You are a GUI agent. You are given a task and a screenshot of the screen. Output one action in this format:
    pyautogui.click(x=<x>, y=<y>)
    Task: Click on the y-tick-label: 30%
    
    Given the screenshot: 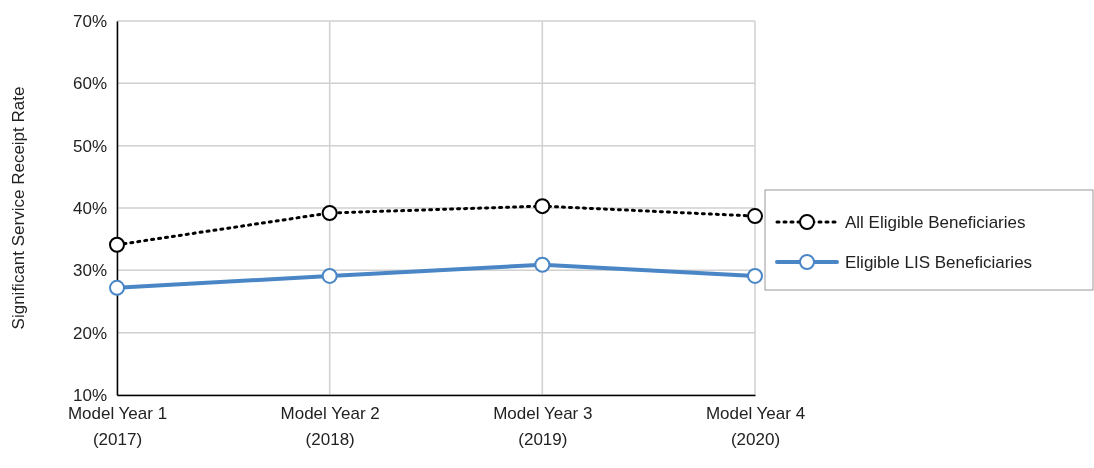 What is the action you would take?
    pyautogui.click(x=89, y=271)
    